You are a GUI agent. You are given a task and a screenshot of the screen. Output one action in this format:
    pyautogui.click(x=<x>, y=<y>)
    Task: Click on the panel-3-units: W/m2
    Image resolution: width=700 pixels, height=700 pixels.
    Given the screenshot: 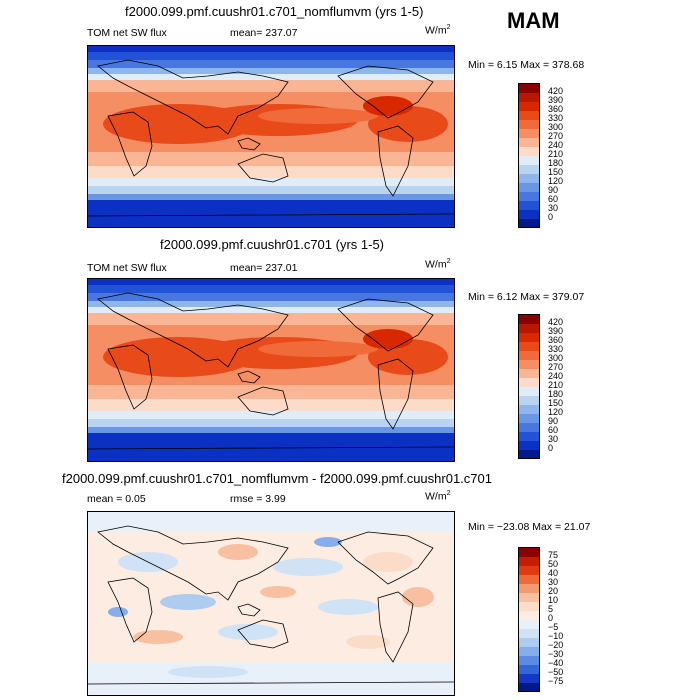 What is the action you would take?
    pyautogui.click(x=438, y=496)
    